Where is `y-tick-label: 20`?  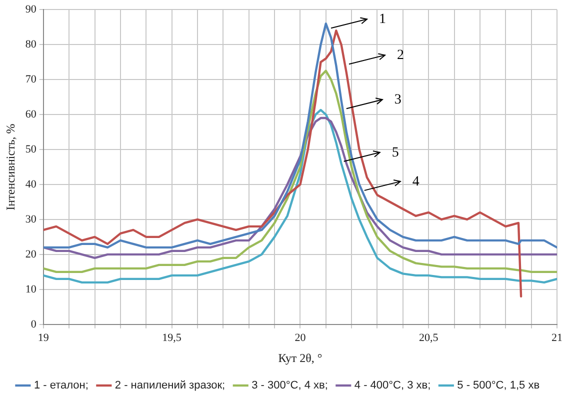
y-tick-label: 20 is located at coordinates (31, 254).